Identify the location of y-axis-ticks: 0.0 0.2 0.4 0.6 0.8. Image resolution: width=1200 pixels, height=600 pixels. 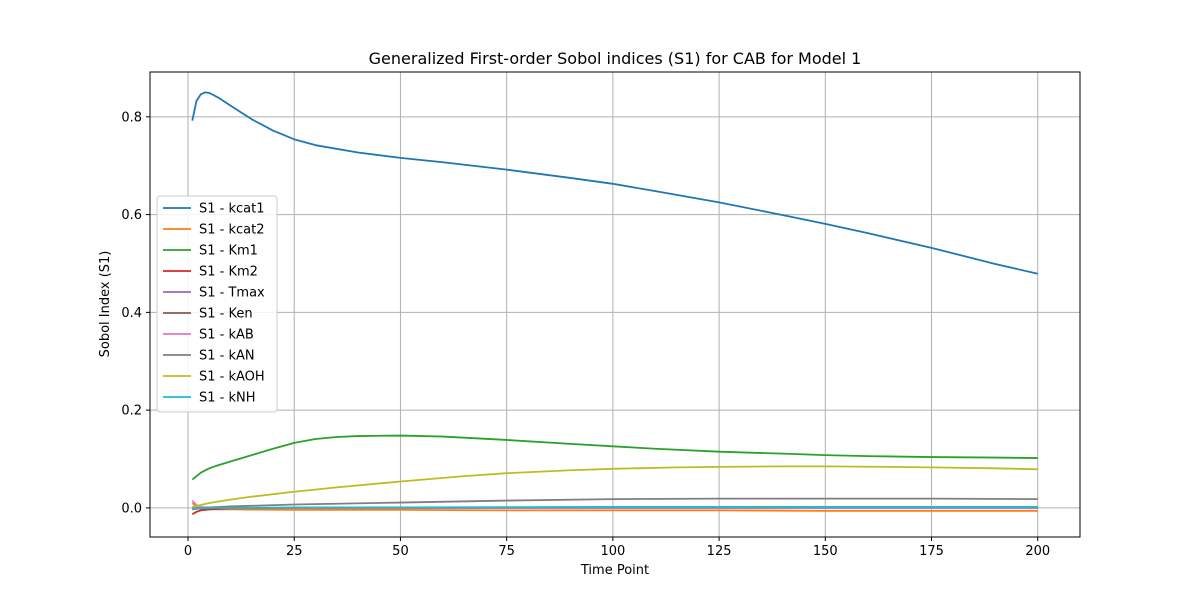
(135, 313).